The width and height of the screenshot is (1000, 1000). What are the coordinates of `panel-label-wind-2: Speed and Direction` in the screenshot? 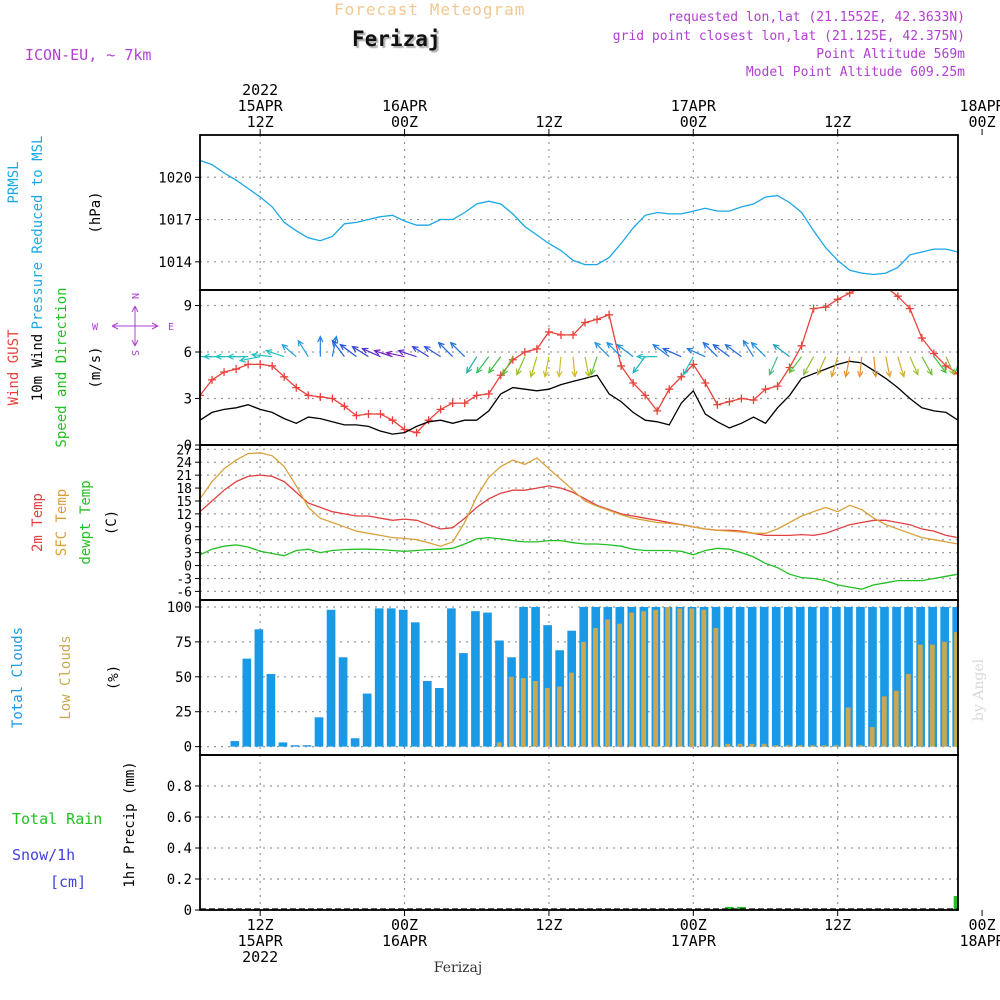 It's located at (62, 367).